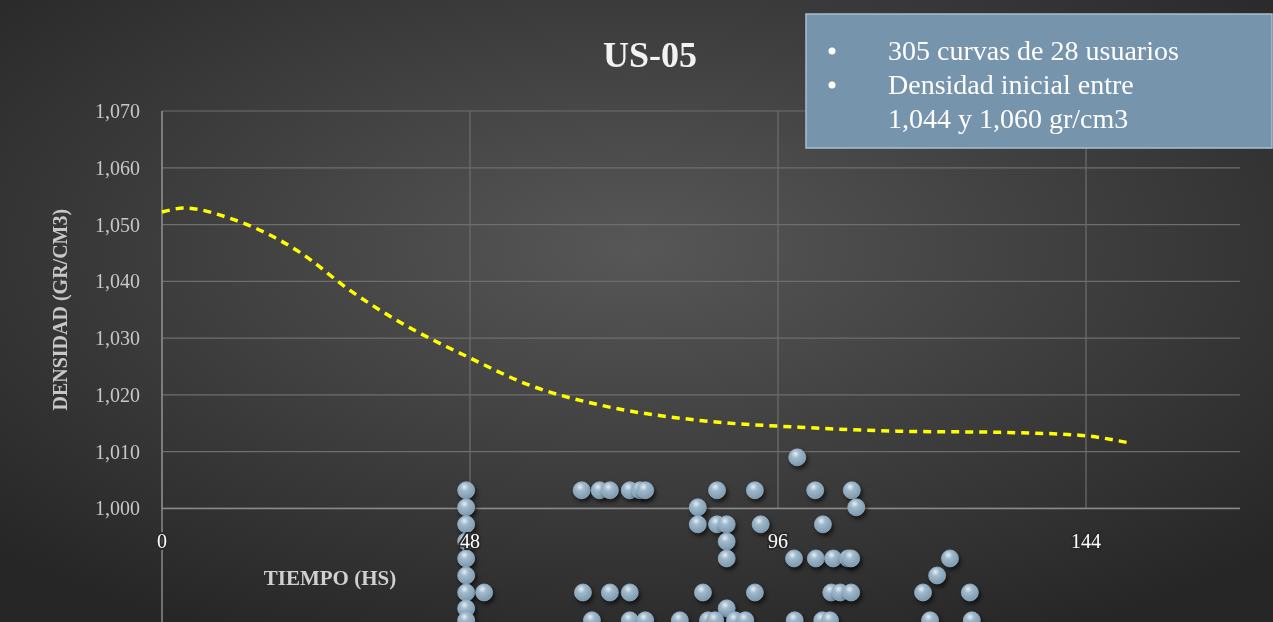 This screenshot has height=622, width=1273. I want to click on y-tick-label: 1,010, so click(117, 451).